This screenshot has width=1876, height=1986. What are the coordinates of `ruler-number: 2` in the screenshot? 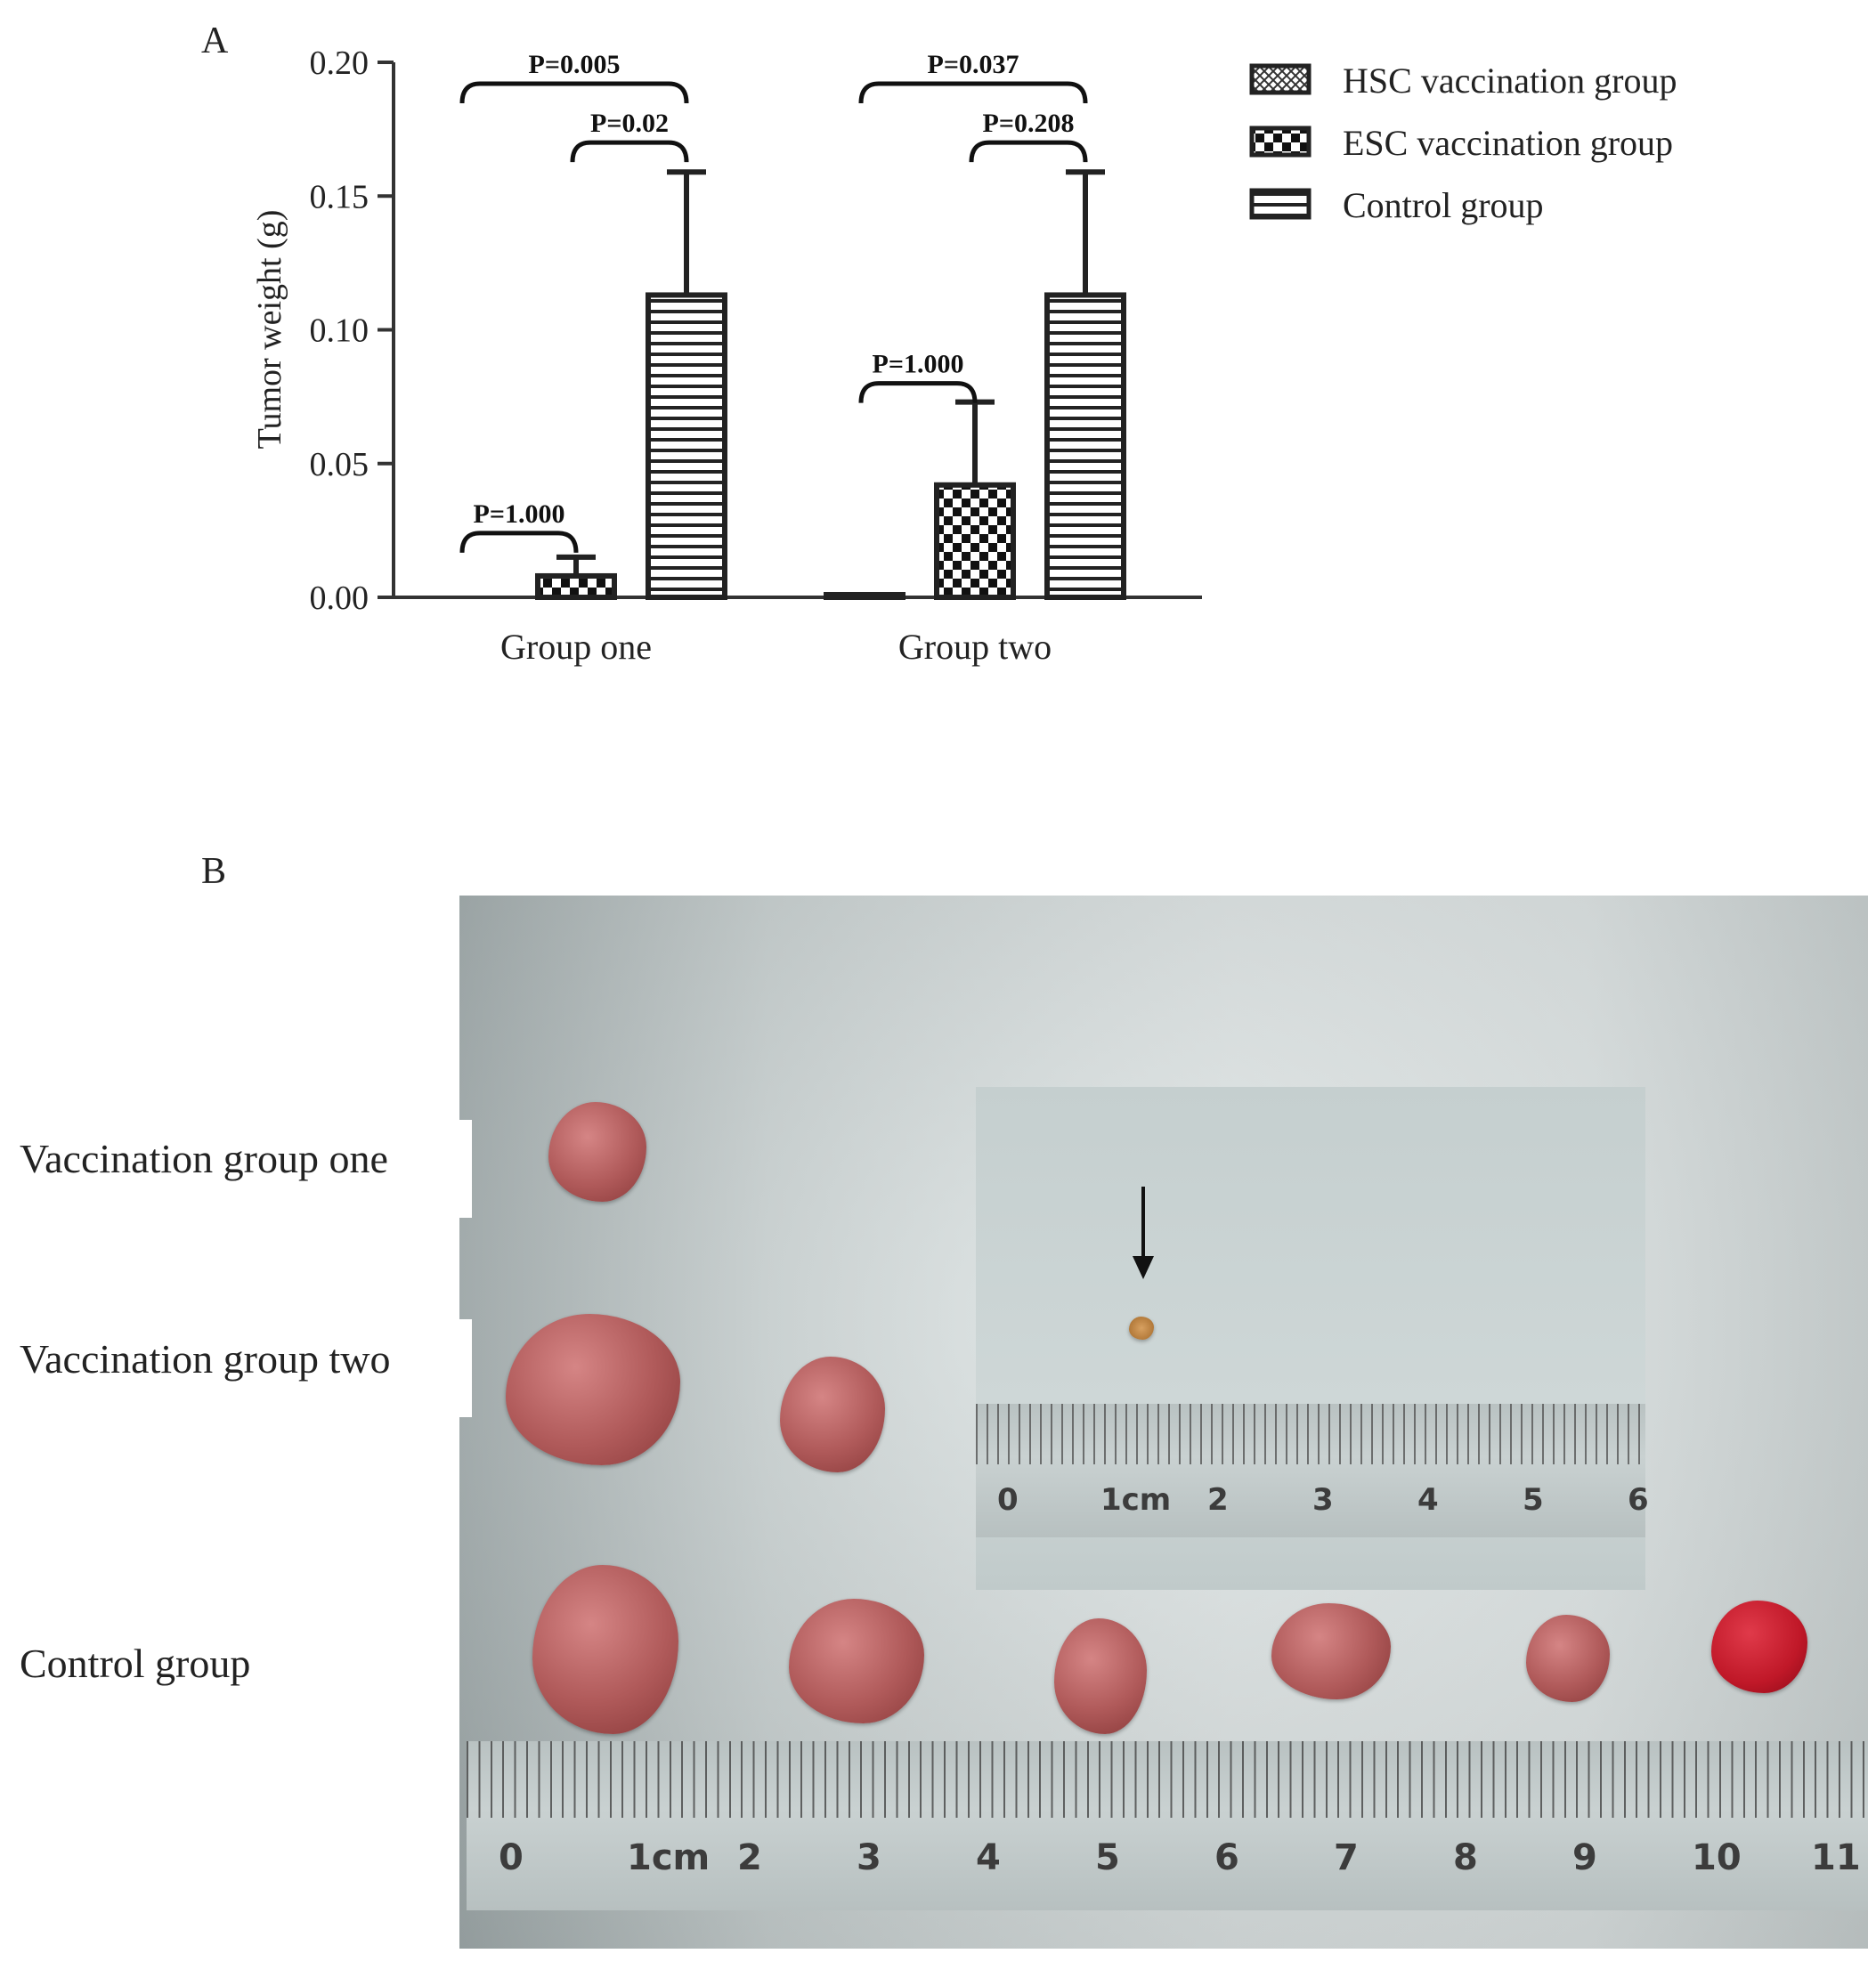 It's located at (749, 1857).